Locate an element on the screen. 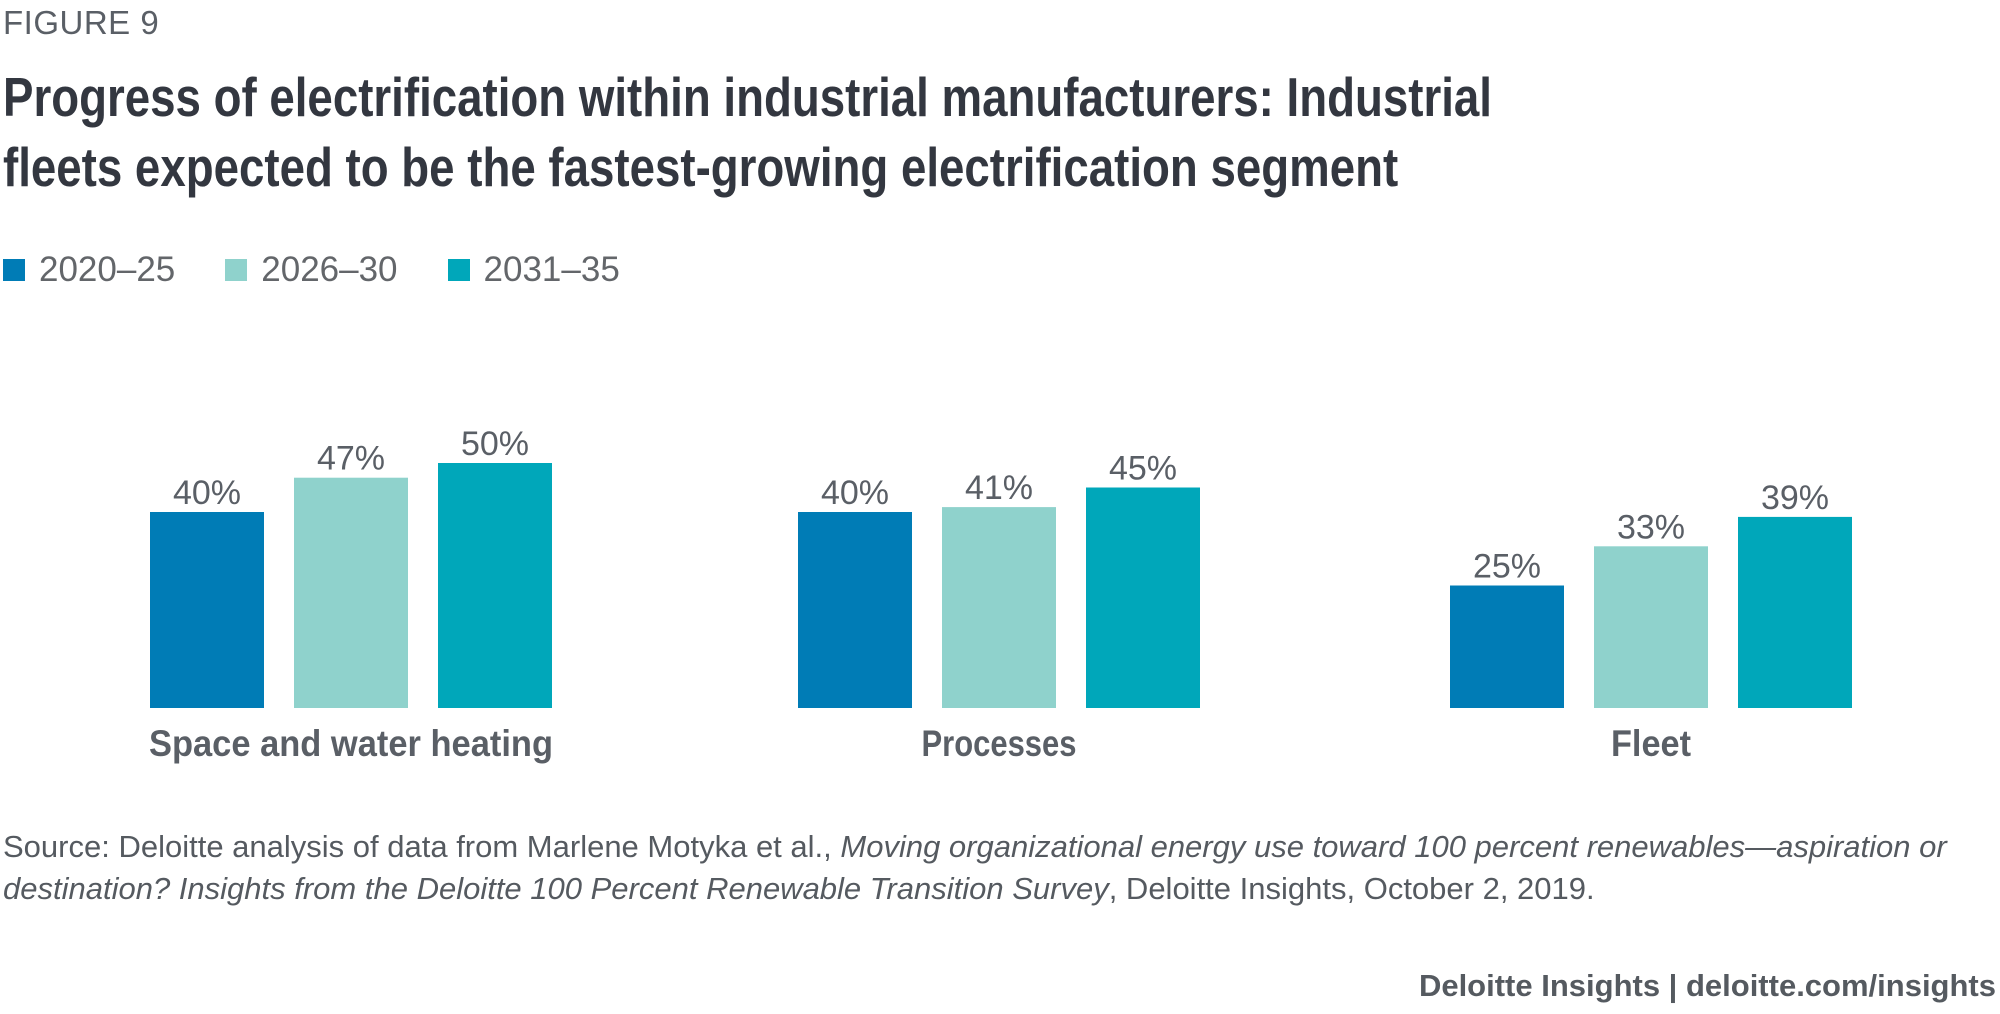 This screenshot has width=2000, height=1014. source-suffix: , Deloitte Insights, October 2, 2019. is located at coordinates (1351, 888).